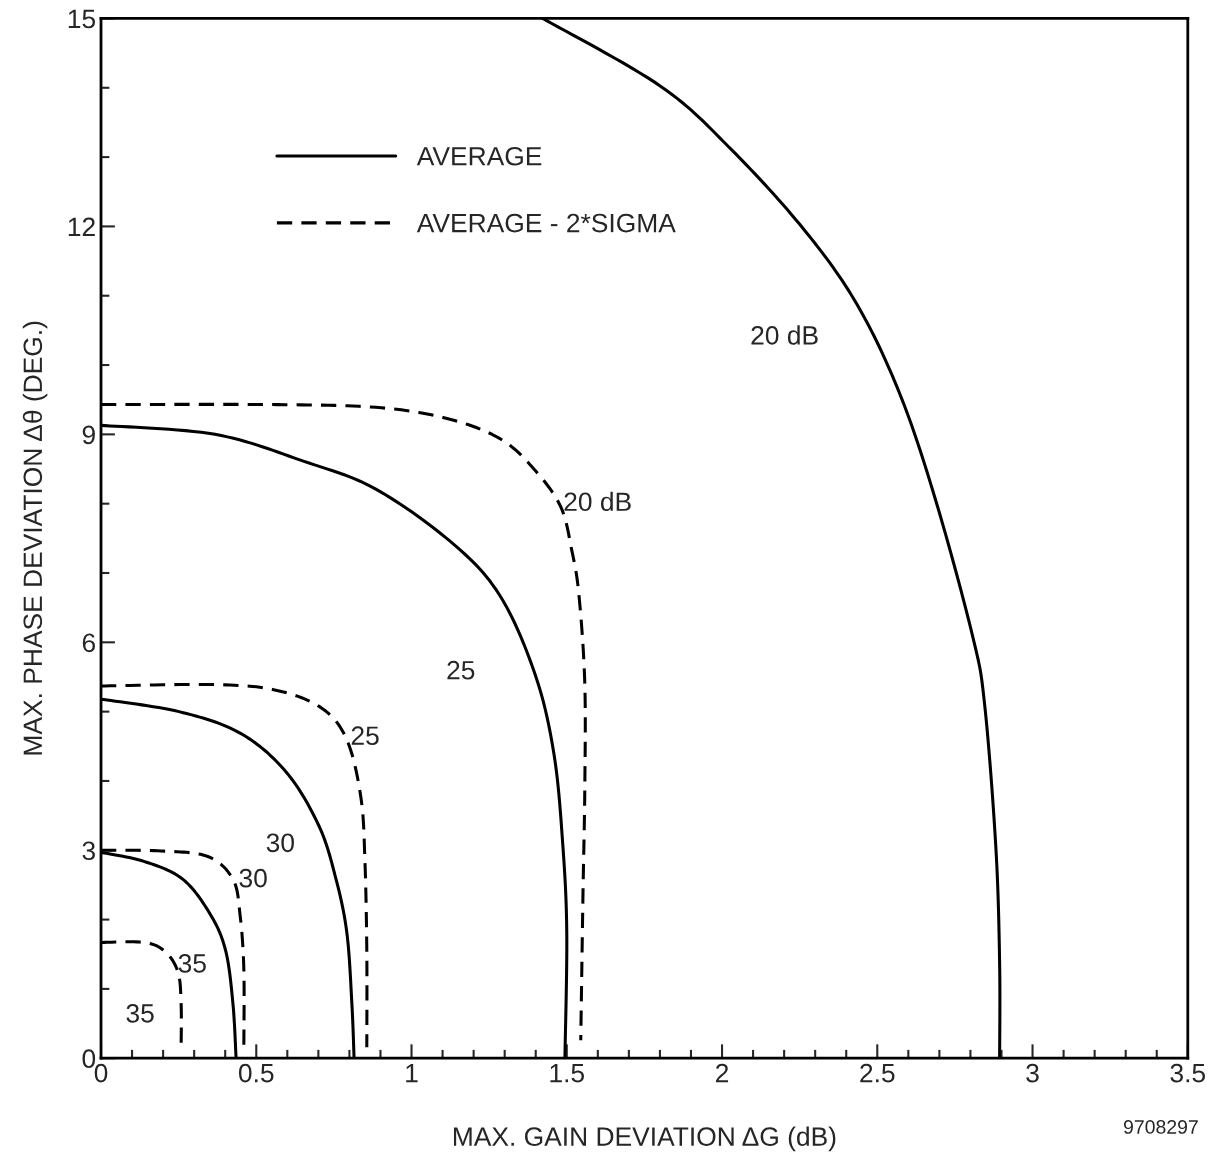 The height and width of the screenshot is (1154, 1217). Describe the element at coordinates (567, 1073) in the screenshot. I see `x-tick-label: 1.5` at that location.